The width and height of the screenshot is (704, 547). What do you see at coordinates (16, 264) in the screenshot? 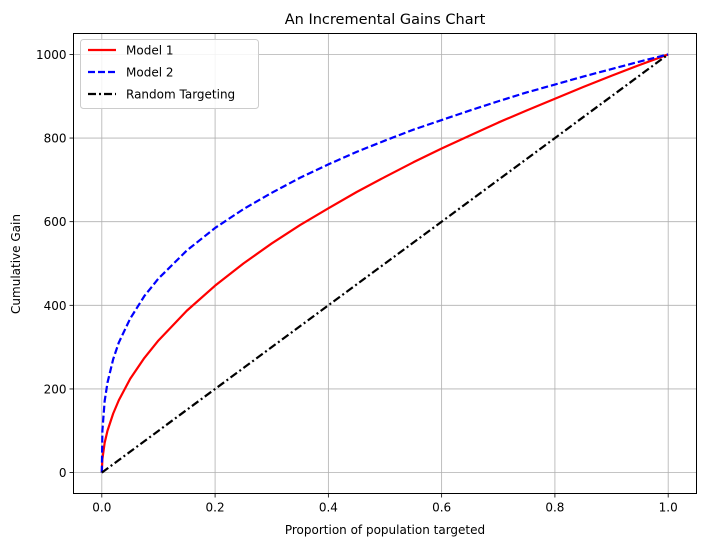
I see `y-axis-label: Cumulative Gain` at bounding box center [16, 264].